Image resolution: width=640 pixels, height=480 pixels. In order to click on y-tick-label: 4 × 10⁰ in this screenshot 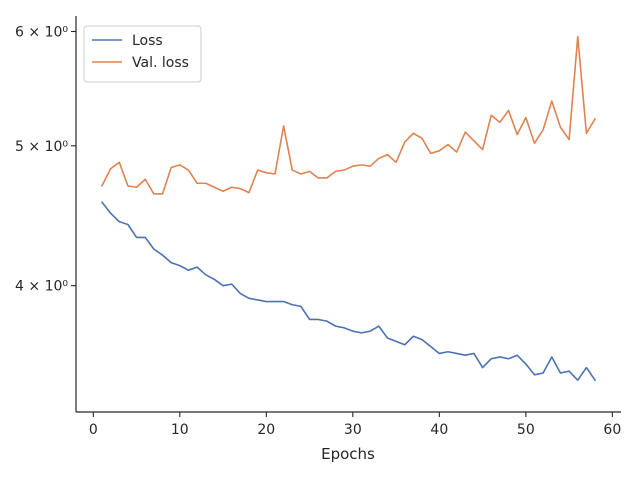, I will do `click(41, 287)`.